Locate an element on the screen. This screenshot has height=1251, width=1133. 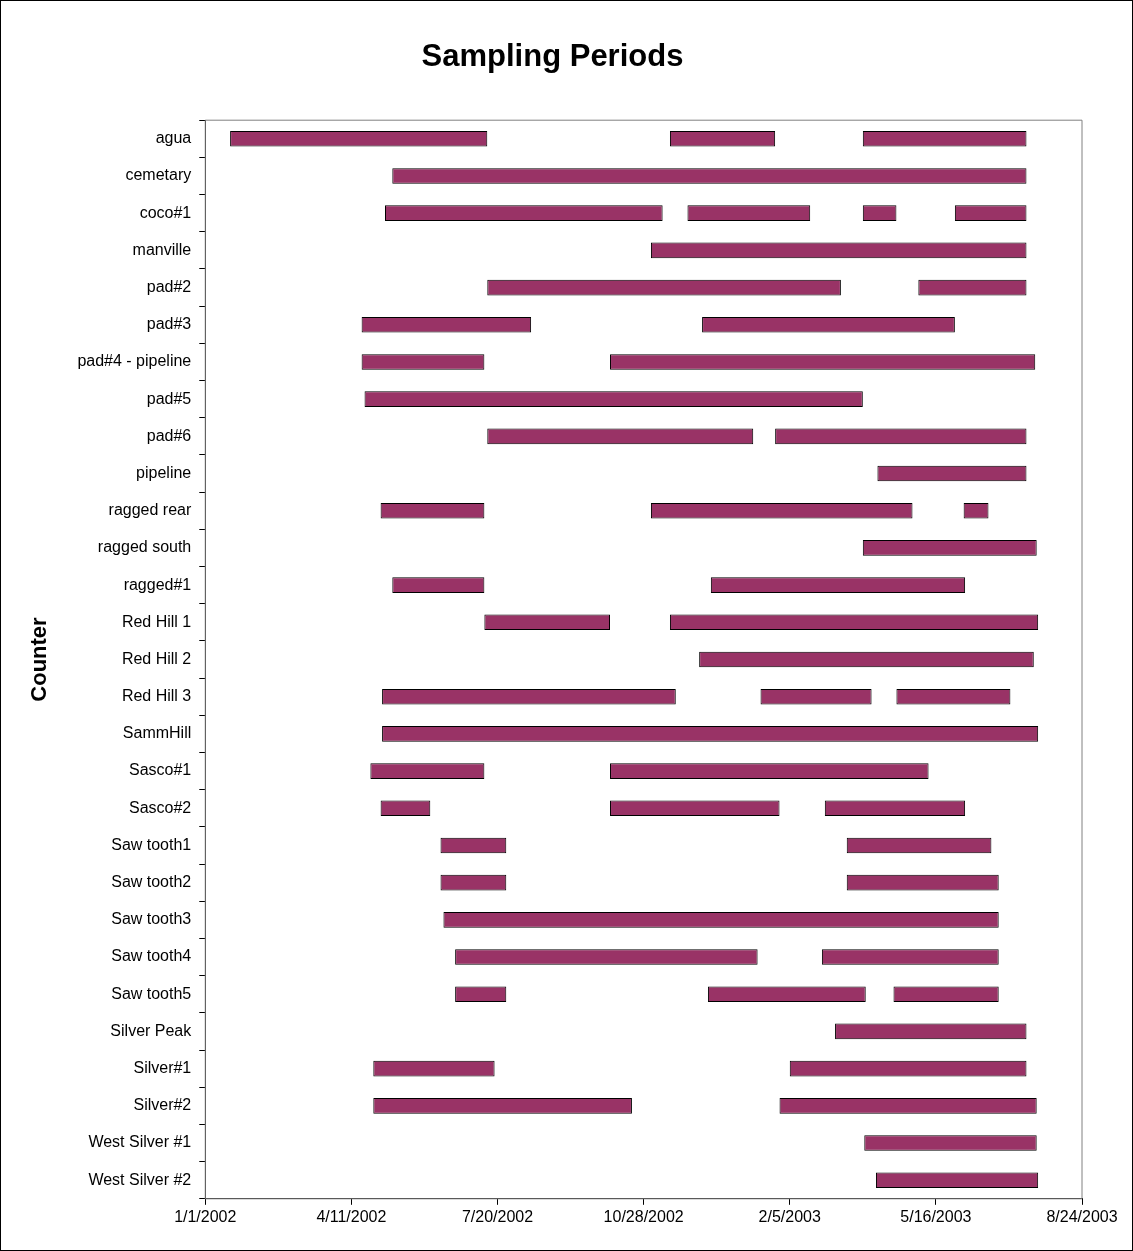
y-tick-label: ragged#1 is located at coordinates (157, 584).